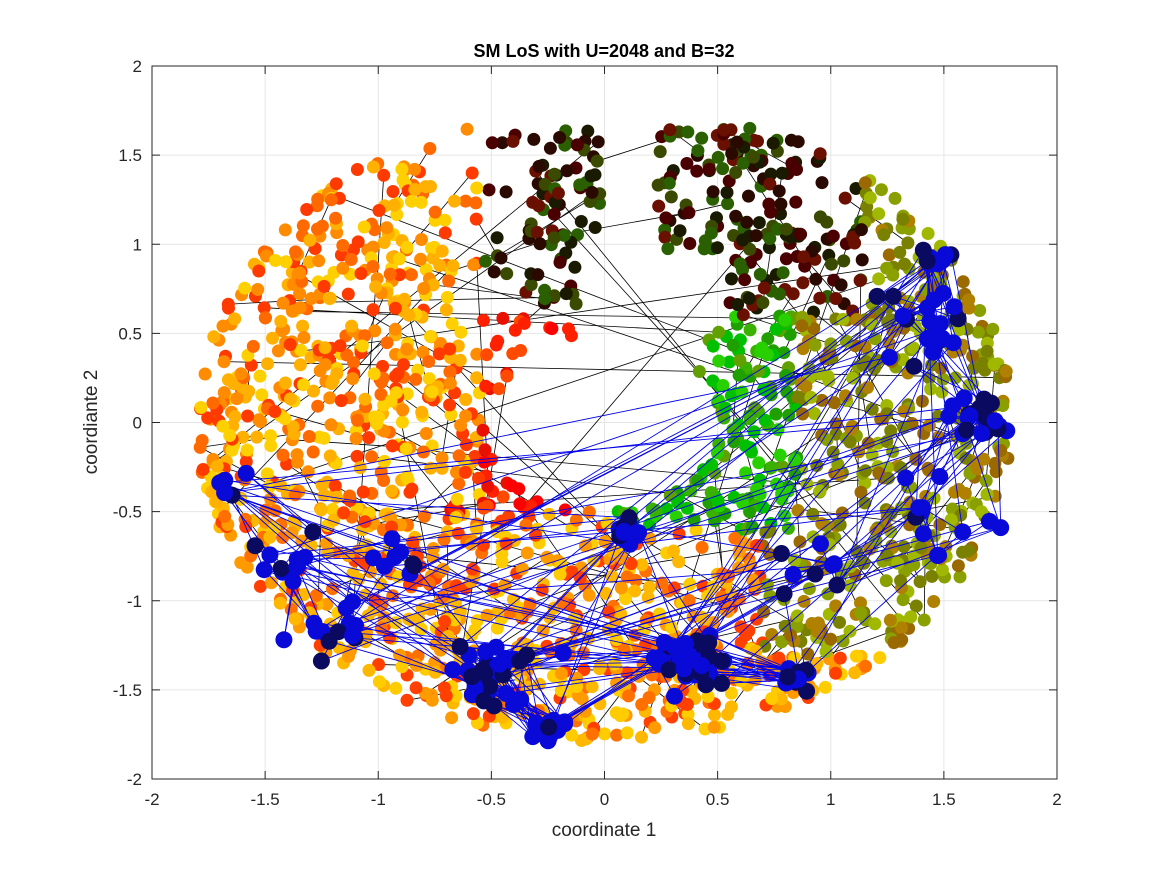  I want to click on link-line, so click(309, 486).